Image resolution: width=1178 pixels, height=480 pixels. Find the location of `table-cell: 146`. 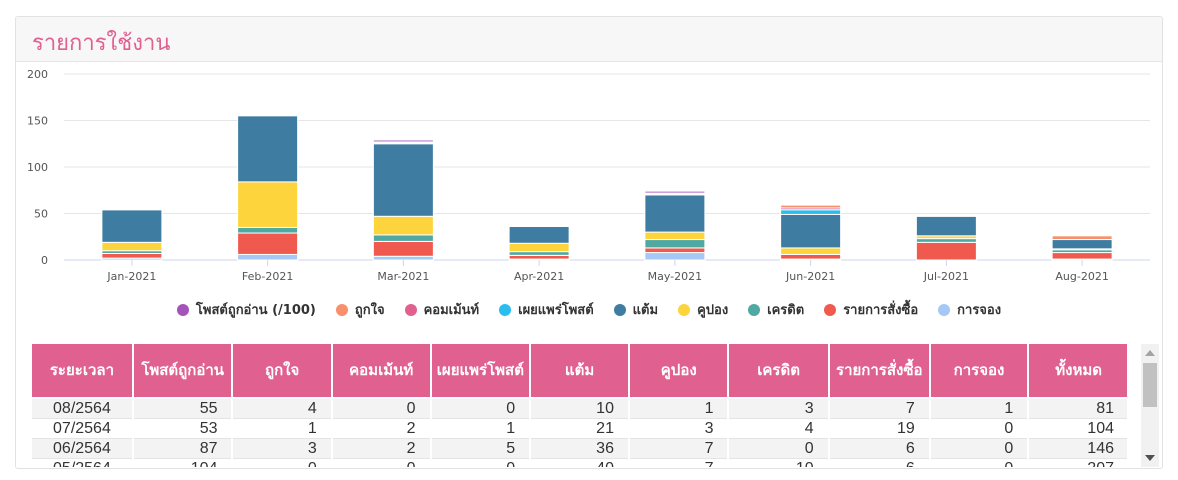

table-cell: 146 is located at coordinates (1078, 449).